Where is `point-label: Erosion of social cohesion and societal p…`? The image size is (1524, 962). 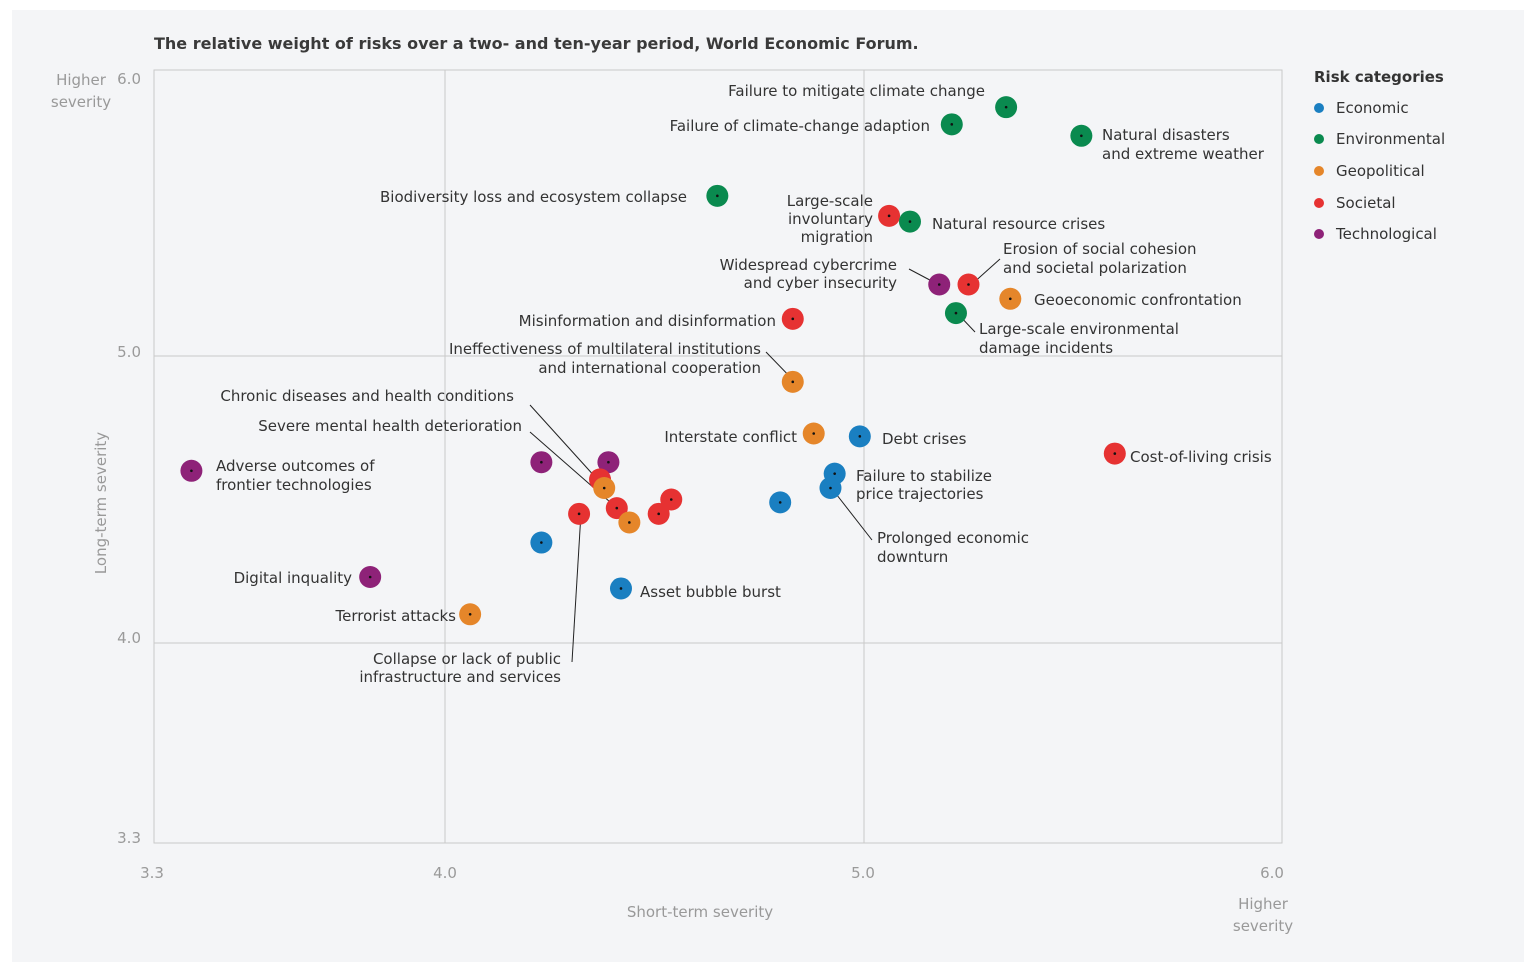 point-label: Erosion of social cohesion and societal p… is located at coordinates (1100, 258).